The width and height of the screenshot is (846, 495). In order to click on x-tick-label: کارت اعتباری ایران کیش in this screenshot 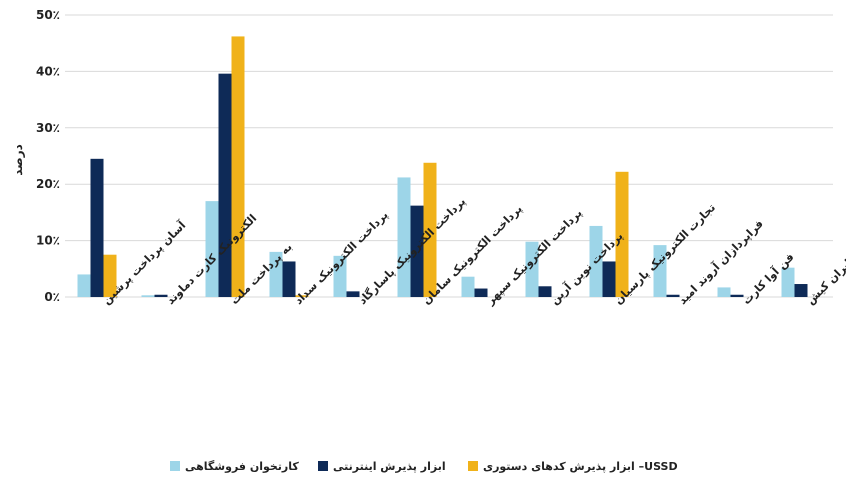, I will do `click(825, 254)`.